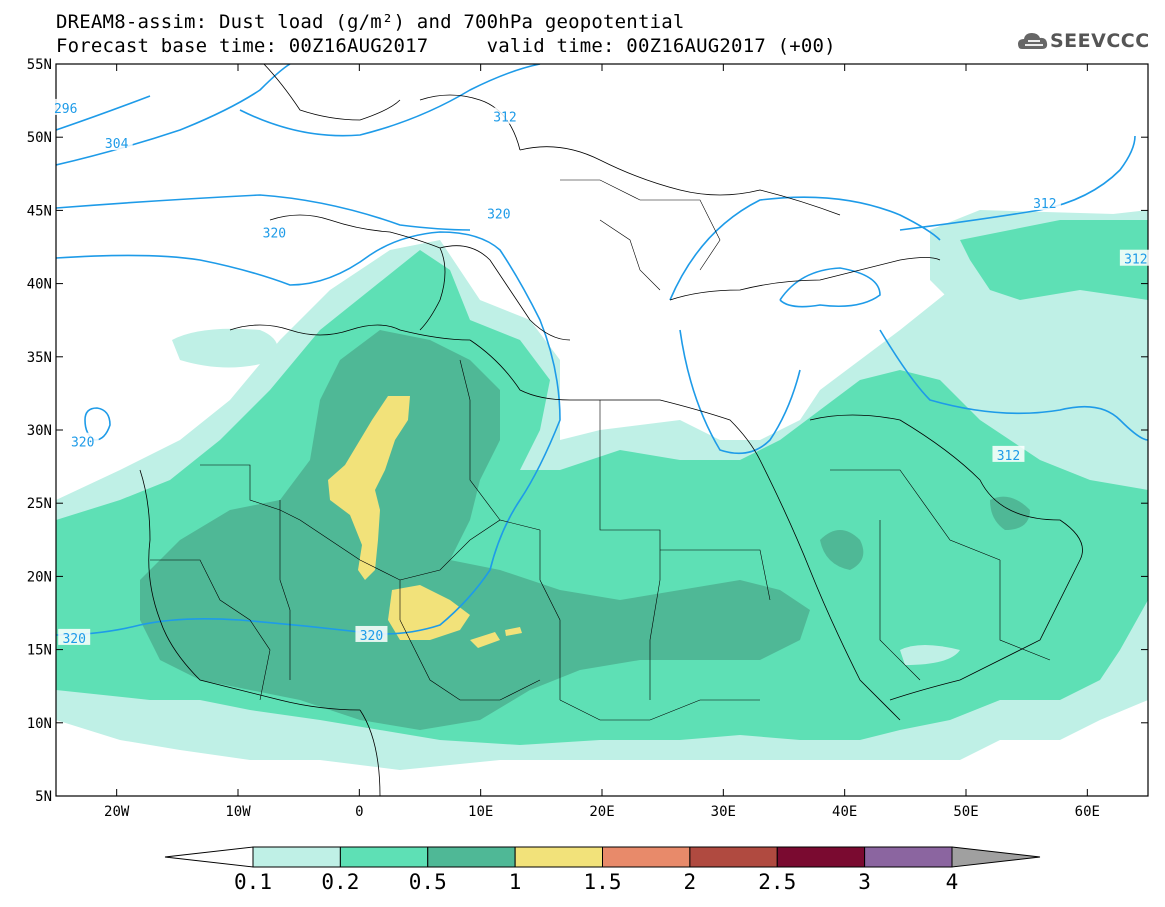 The width and height of the screenshot is (1165, 907). I want to click on colorbar-label: 1.5, so click(603, 882).